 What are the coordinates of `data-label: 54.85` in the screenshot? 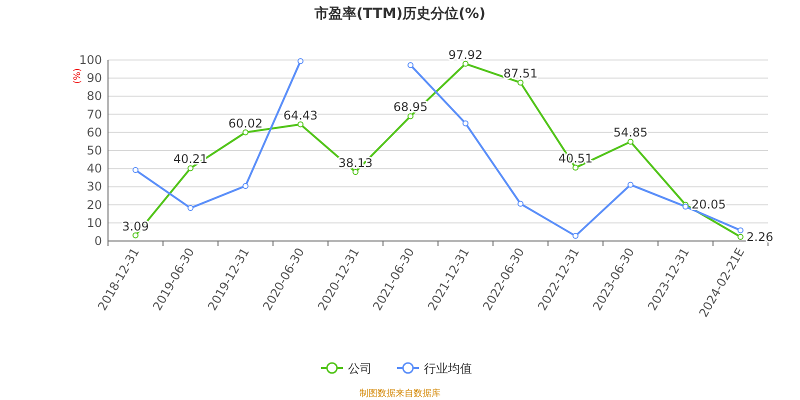 It's located at (630, 133).